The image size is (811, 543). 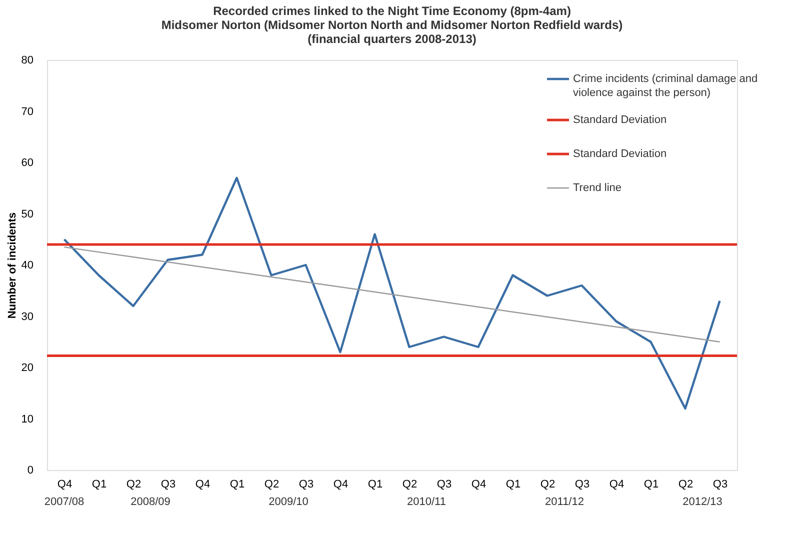 I want to click on text: 2010/11, so click(x=426, y=502).